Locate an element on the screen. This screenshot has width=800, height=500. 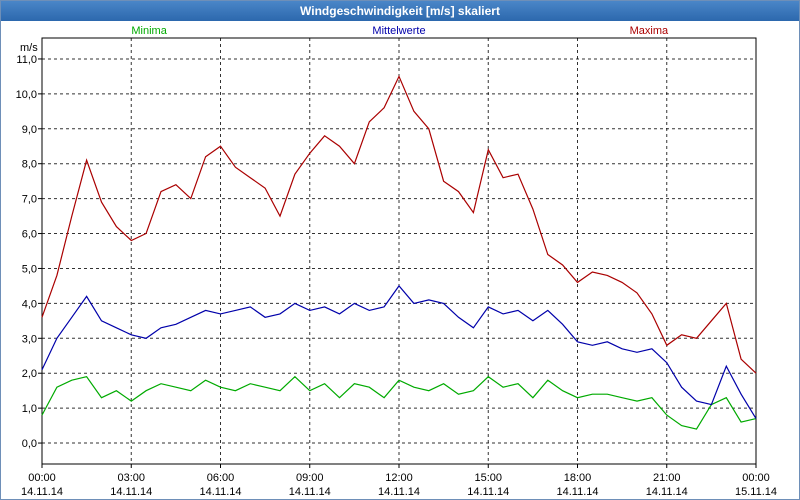
legend-item-mittelwerte: Mittelwerte is located at coordinates (398, 31).